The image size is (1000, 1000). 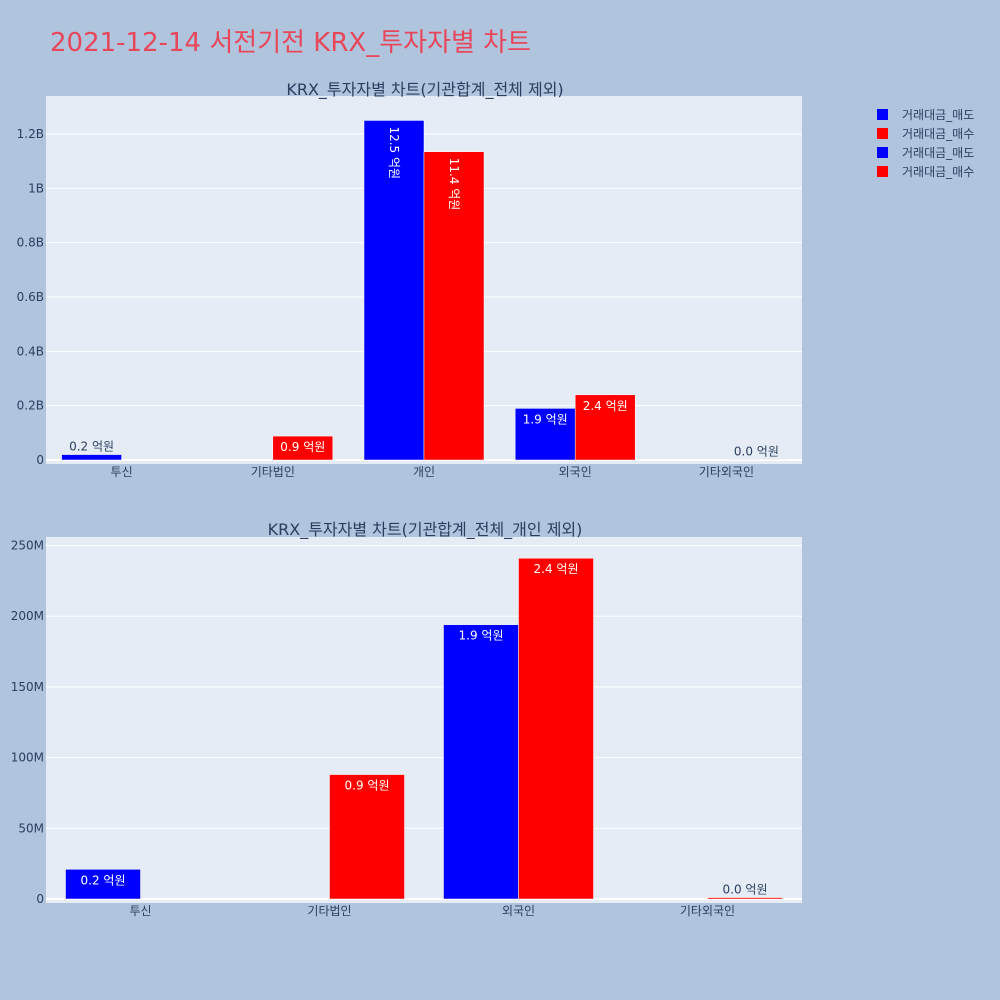 I want to click on y-tick-label: 100M, so click(x=27, y=758).